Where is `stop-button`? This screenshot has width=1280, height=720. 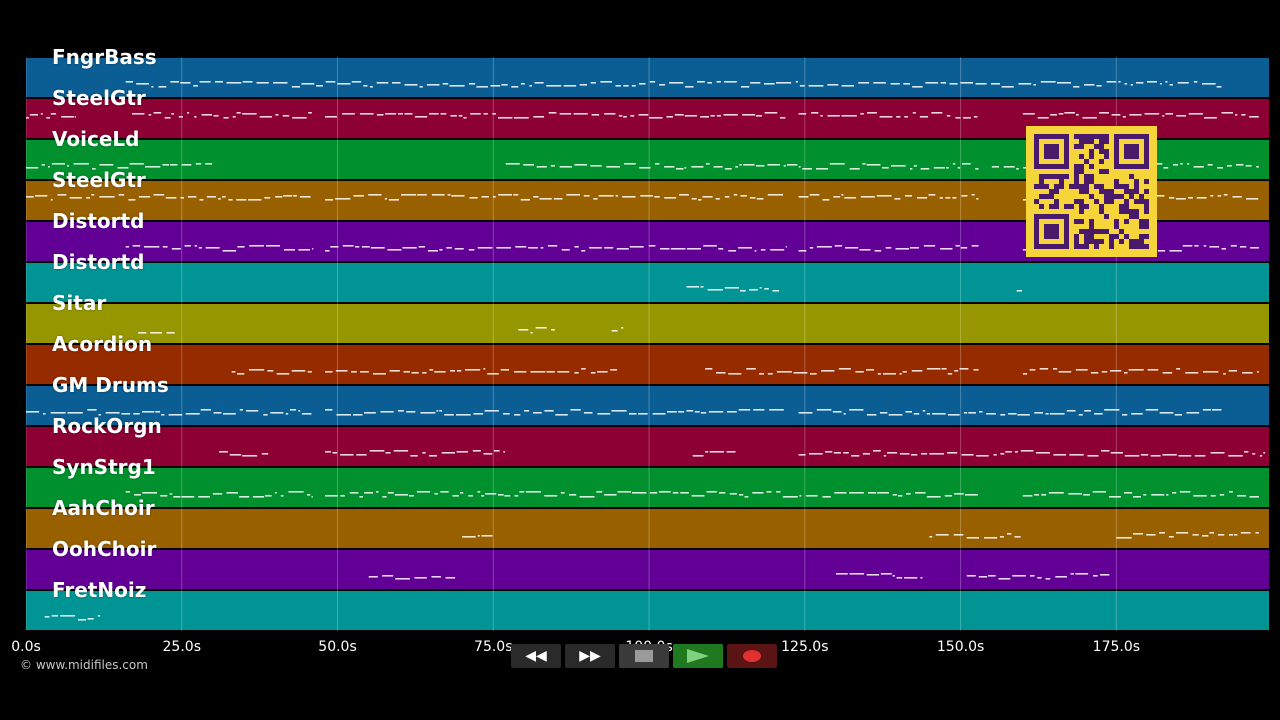 stop-button is located at coordinates (644, 656).